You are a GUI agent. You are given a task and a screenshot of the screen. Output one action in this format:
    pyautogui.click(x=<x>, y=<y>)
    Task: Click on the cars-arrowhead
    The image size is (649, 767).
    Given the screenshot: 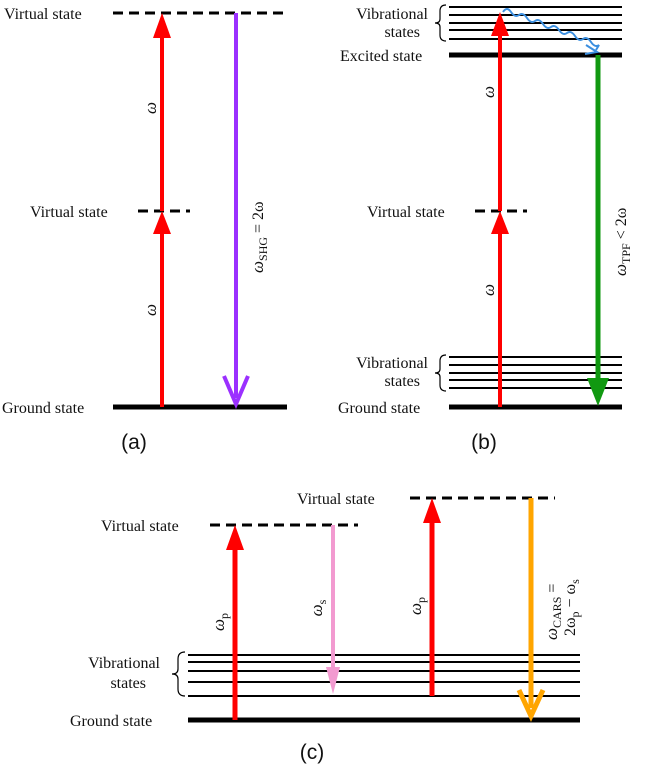 What is the action you would take?
    pyautogui.click(x=531, y=705)
    